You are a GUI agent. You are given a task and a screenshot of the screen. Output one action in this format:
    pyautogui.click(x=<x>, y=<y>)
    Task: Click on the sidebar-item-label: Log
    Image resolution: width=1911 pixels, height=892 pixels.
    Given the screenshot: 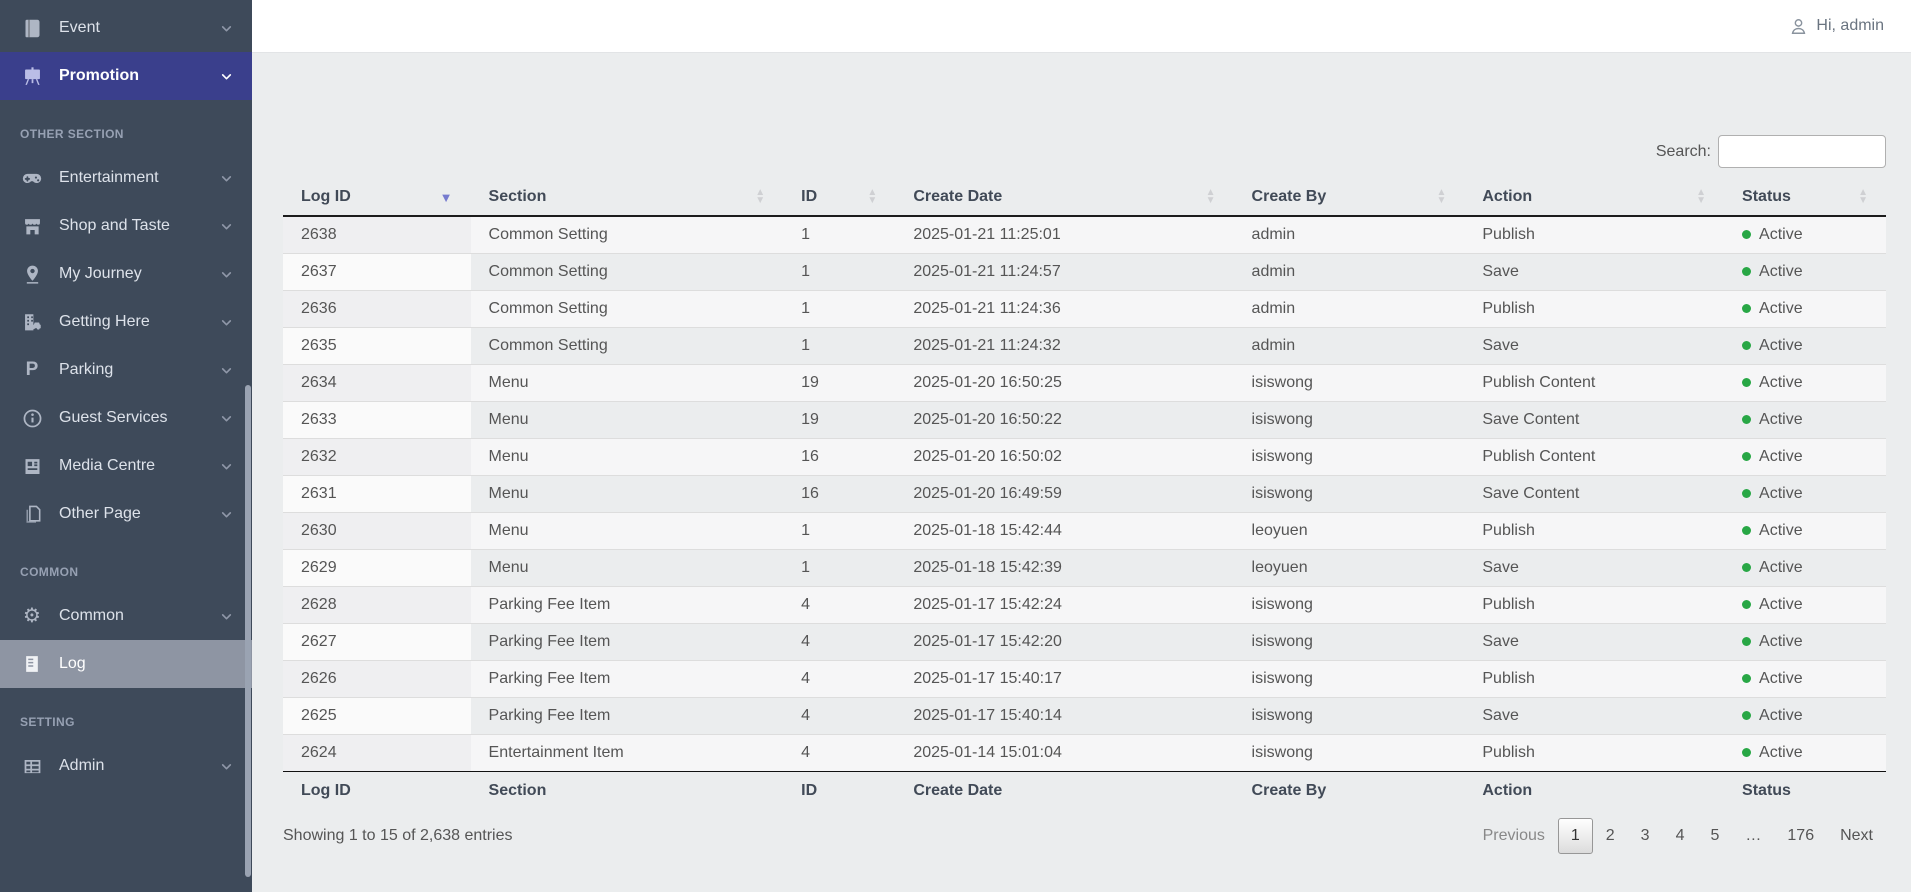 What is the action you would take?
    pyautogui.click(x=72, y=663)
    